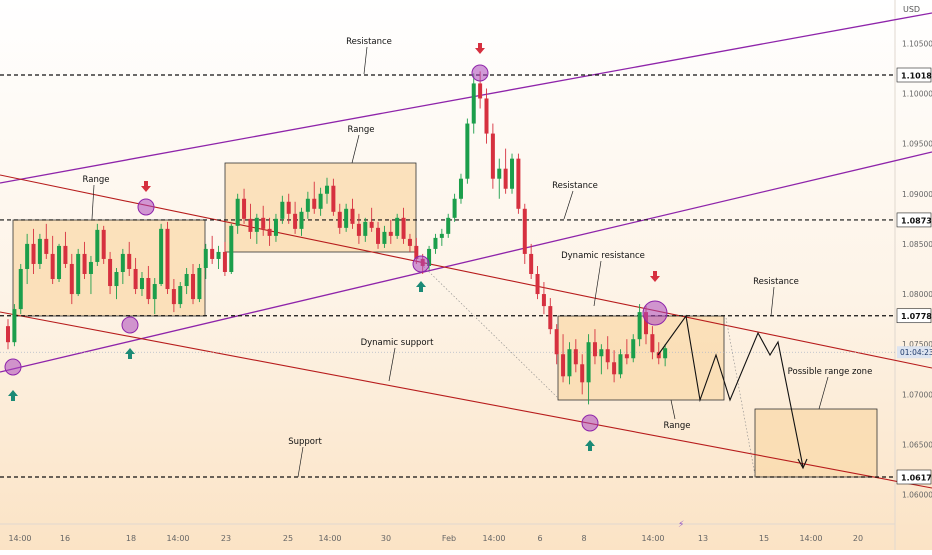 This screenshot has width=932, height=555. What do you see at coordinates (816, 443) in the screenshot?
I see `possible-range-zone-box` at bounding box center [816, 443].